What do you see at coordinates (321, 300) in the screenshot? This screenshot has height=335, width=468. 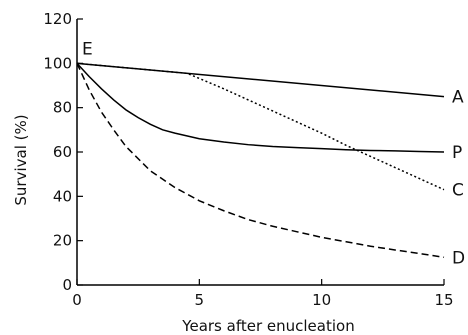 I see `x-tick-label-10: 10` at bounding box center [321, 300].